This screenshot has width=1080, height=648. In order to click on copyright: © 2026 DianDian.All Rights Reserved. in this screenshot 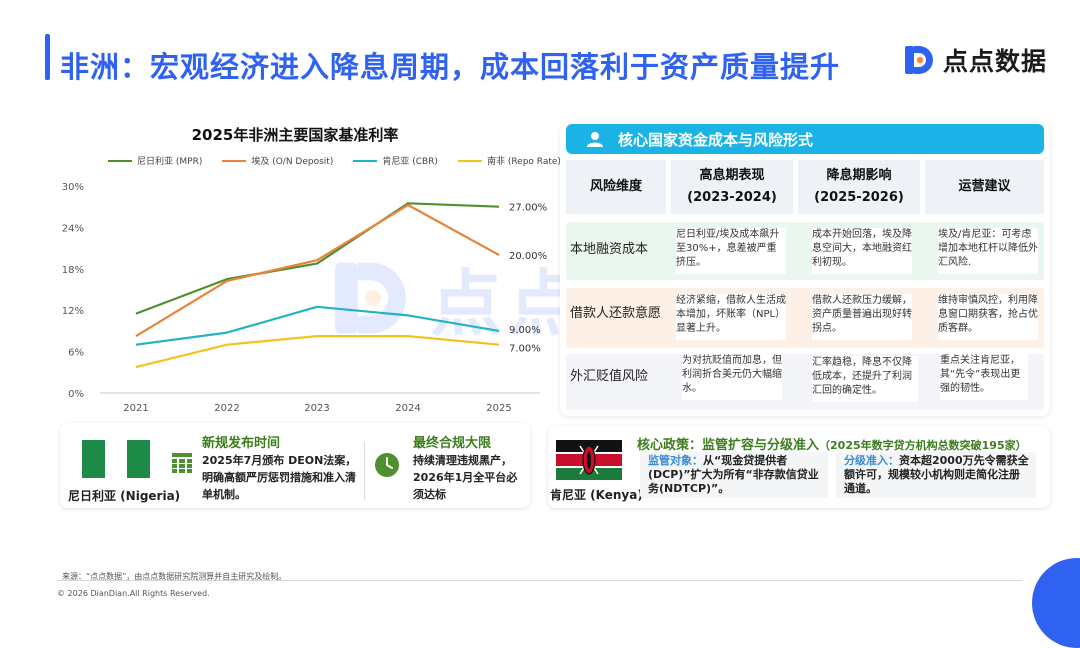, I will do `click(133, 593)`.